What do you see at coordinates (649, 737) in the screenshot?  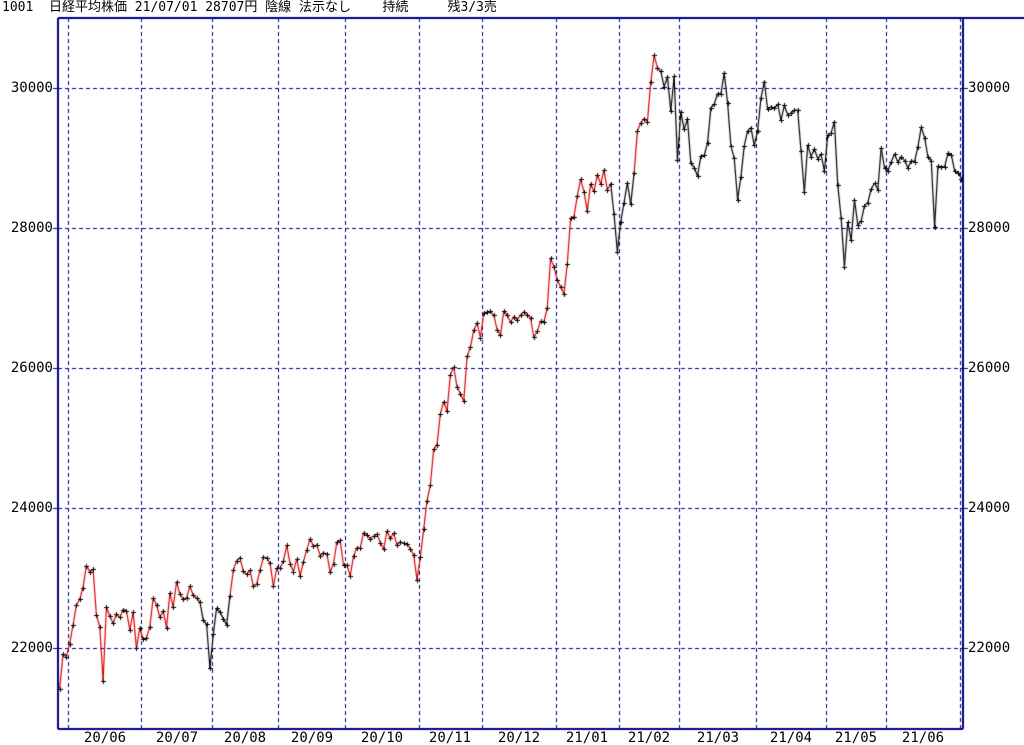 I see `x-axis-label-month: 21/02` at bounding box center [649, 737].